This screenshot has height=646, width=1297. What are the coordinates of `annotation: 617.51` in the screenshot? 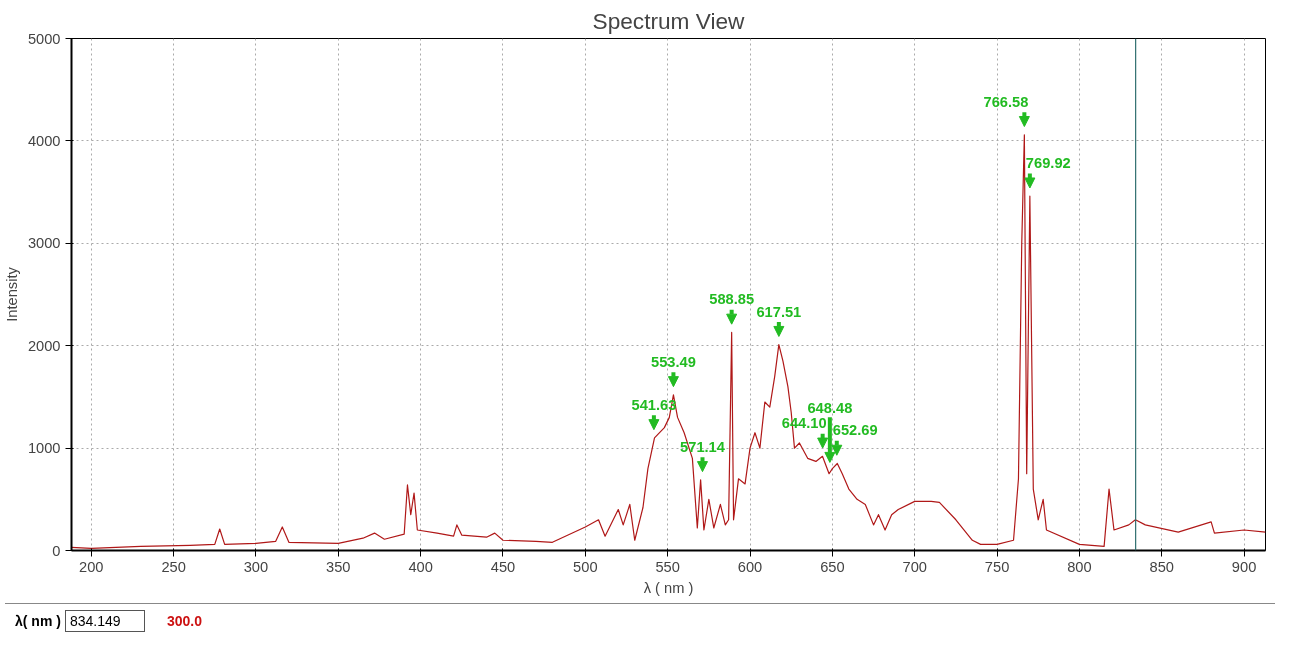 It's located at (779, 311).